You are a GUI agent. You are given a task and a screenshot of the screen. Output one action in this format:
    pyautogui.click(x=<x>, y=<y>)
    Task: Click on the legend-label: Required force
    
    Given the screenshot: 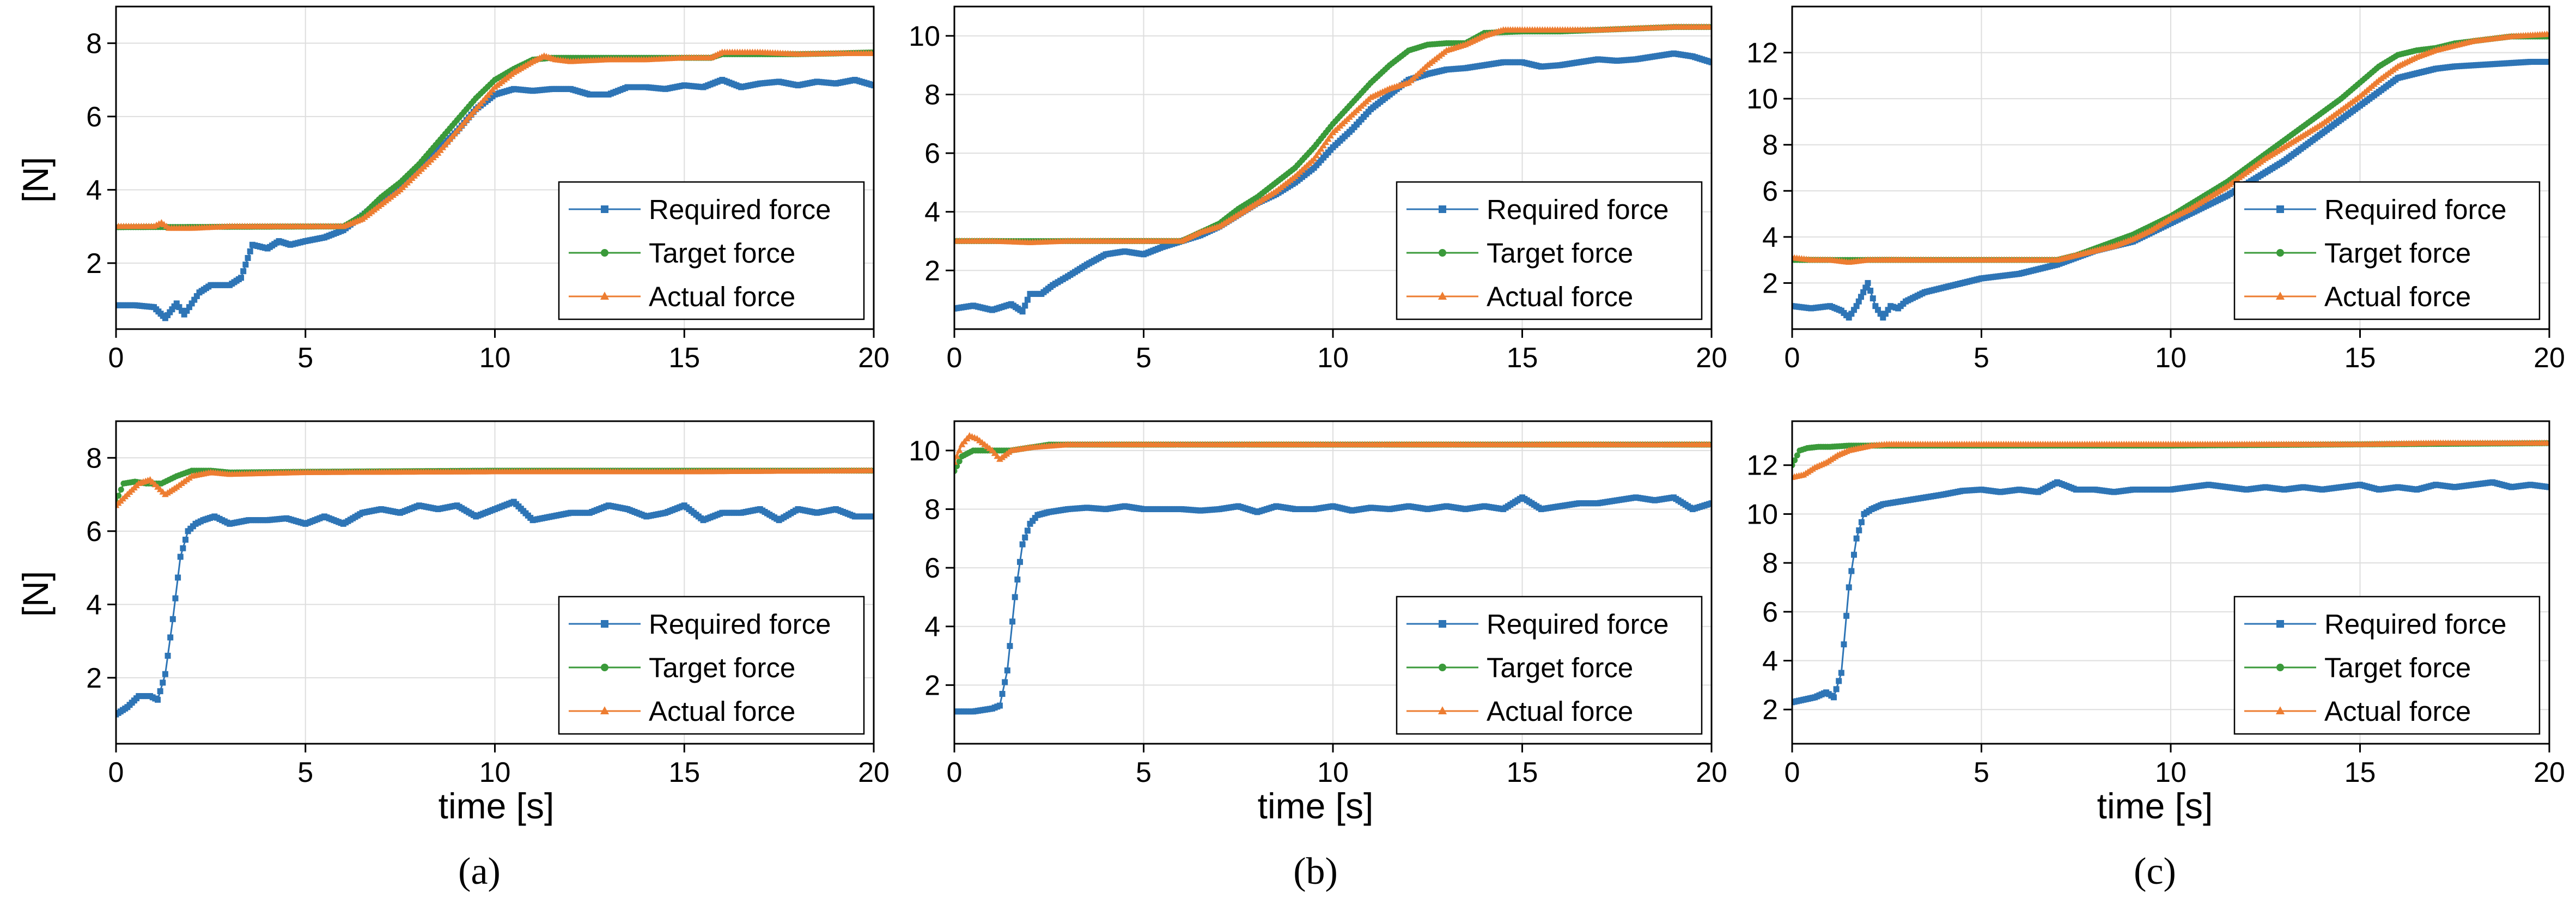 What is the action you would take?
    pyautogui.click(x=740, y=209)
    